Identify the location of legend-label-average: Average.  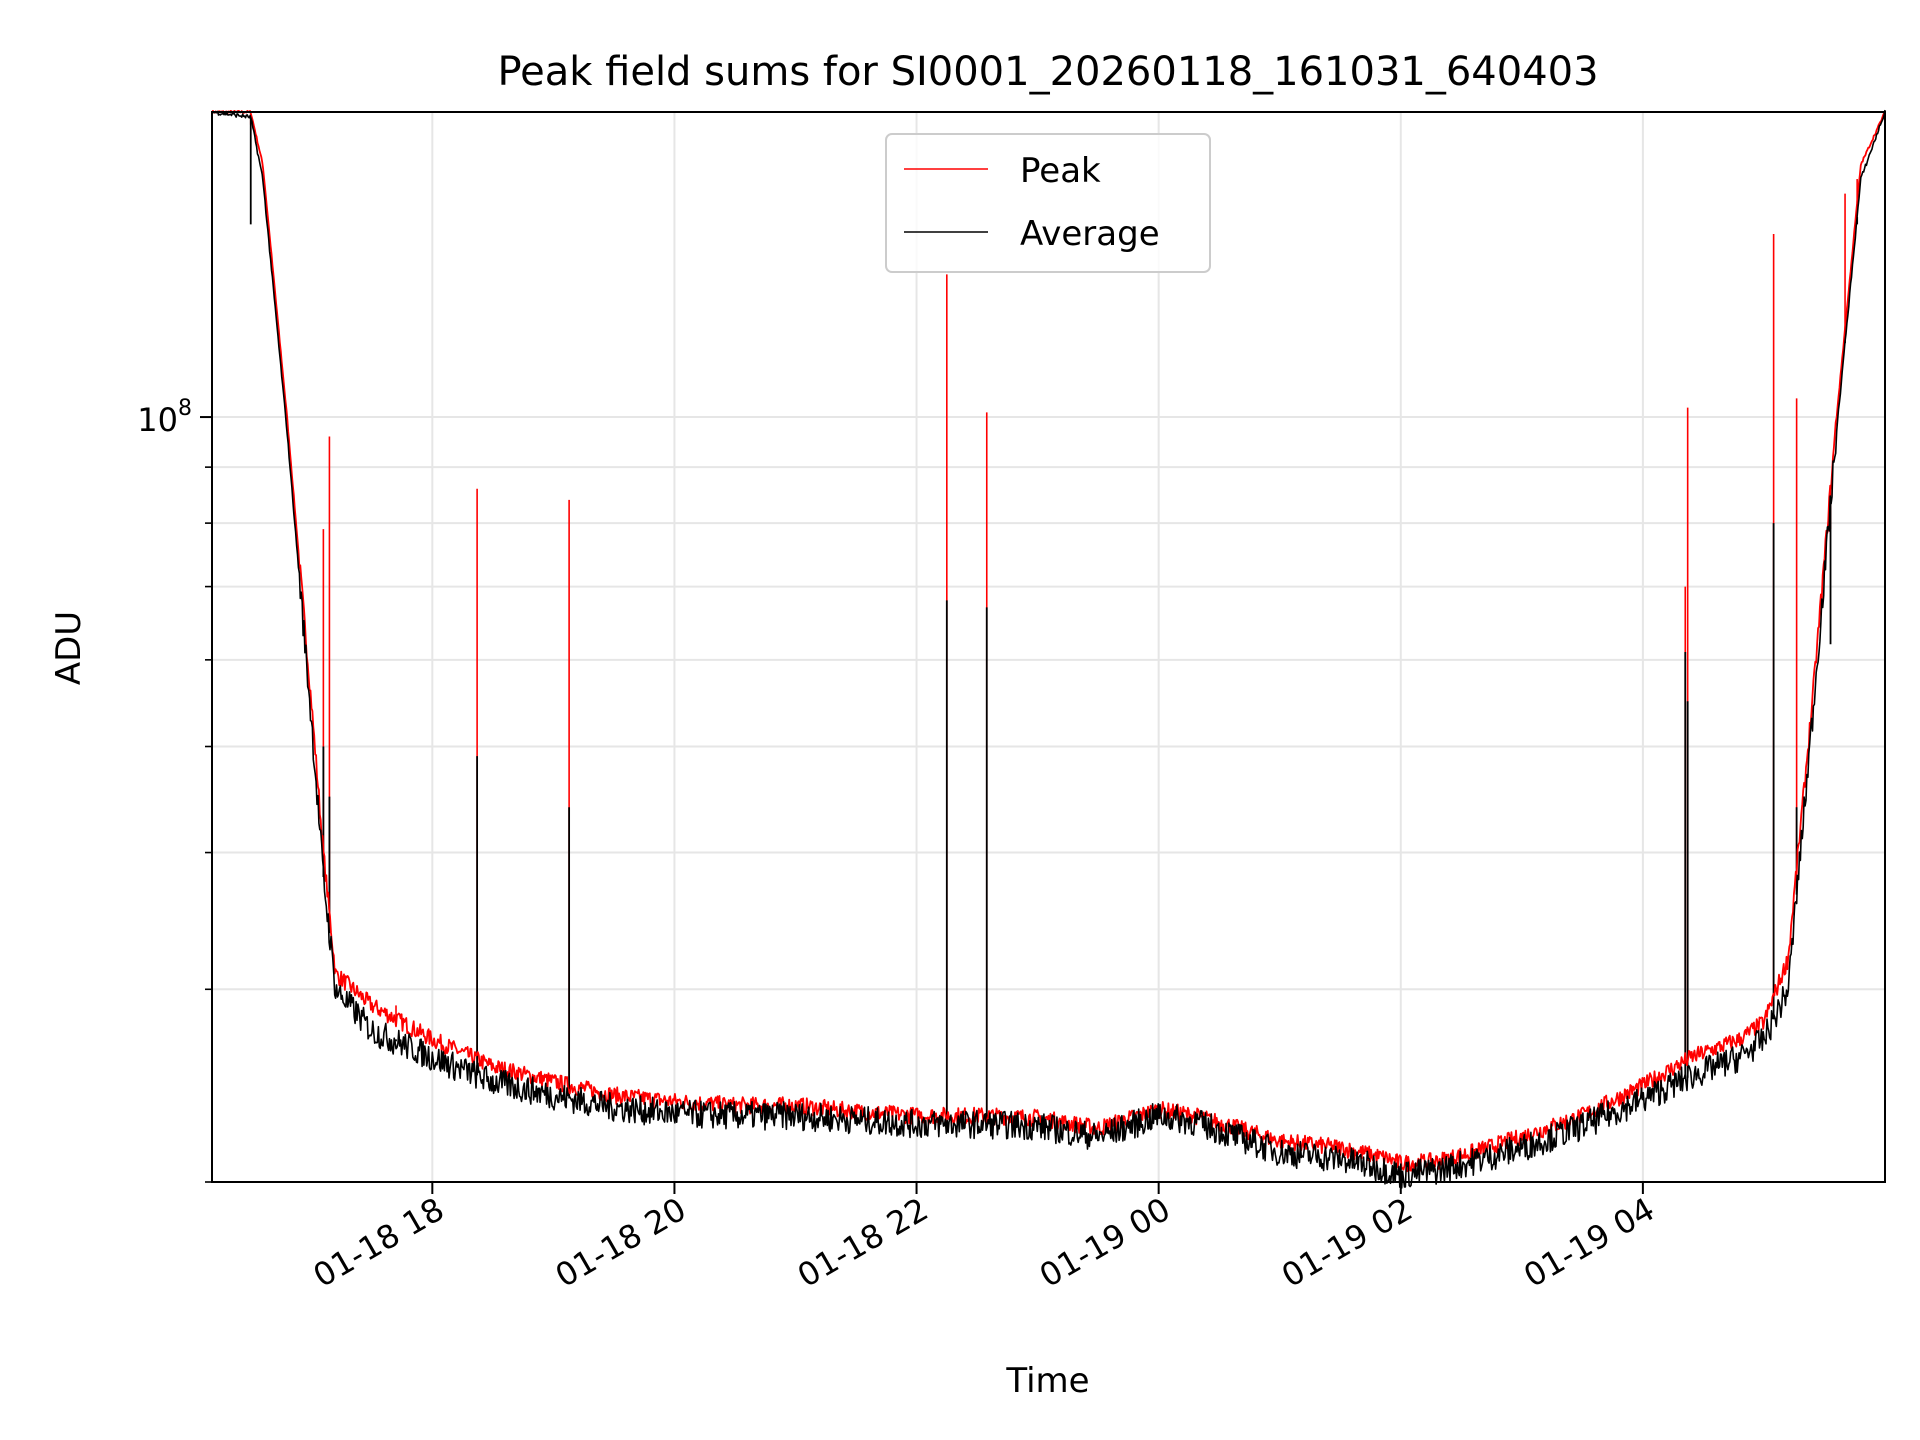
(1090, 234).